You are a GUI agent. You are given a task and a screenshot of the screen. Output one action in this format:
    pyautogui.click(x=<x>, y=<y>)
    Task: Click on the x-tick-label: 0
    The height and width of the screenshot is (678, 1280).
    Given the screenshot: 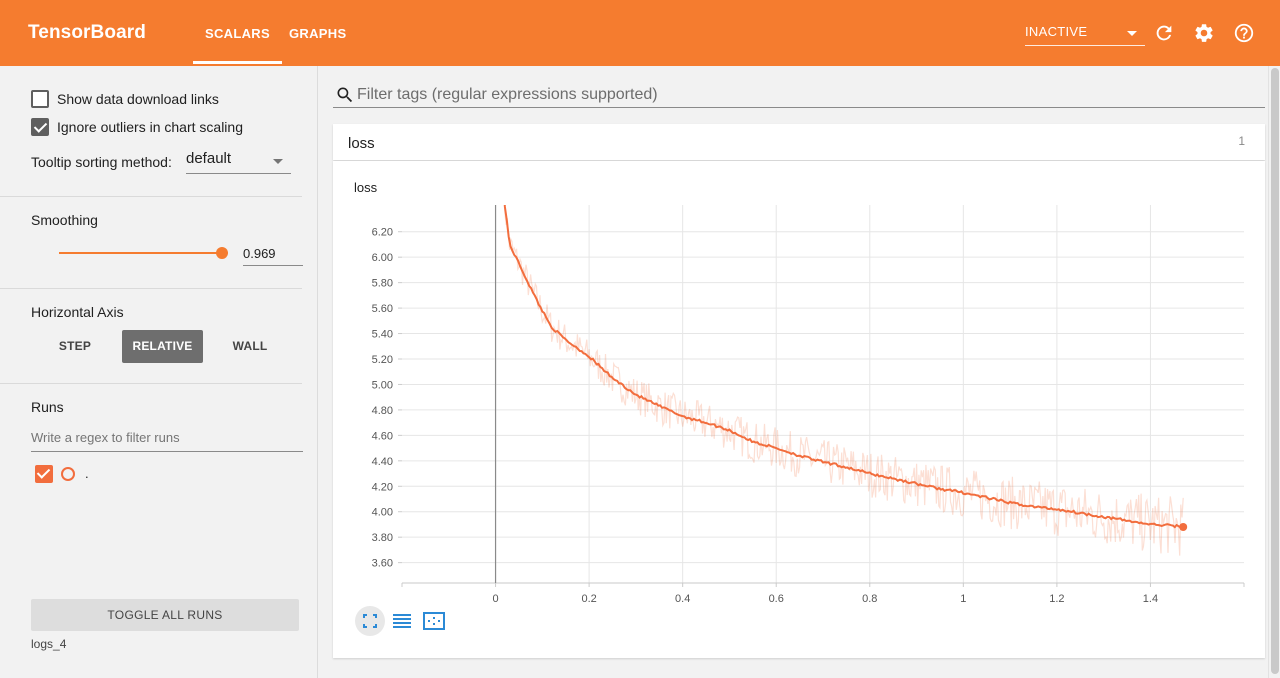 What is the action you would take?
    pyautogui.click(x=495, y=599)
    